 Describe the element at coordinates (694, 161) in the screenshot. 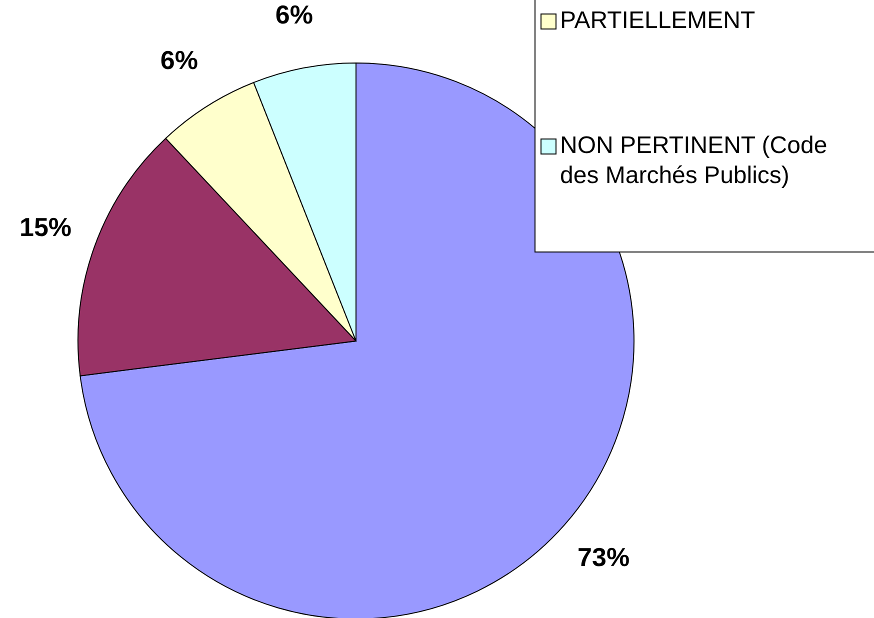

I see `legend-label: NON PERTINENT (Code des Marchés Publics)` at that location.